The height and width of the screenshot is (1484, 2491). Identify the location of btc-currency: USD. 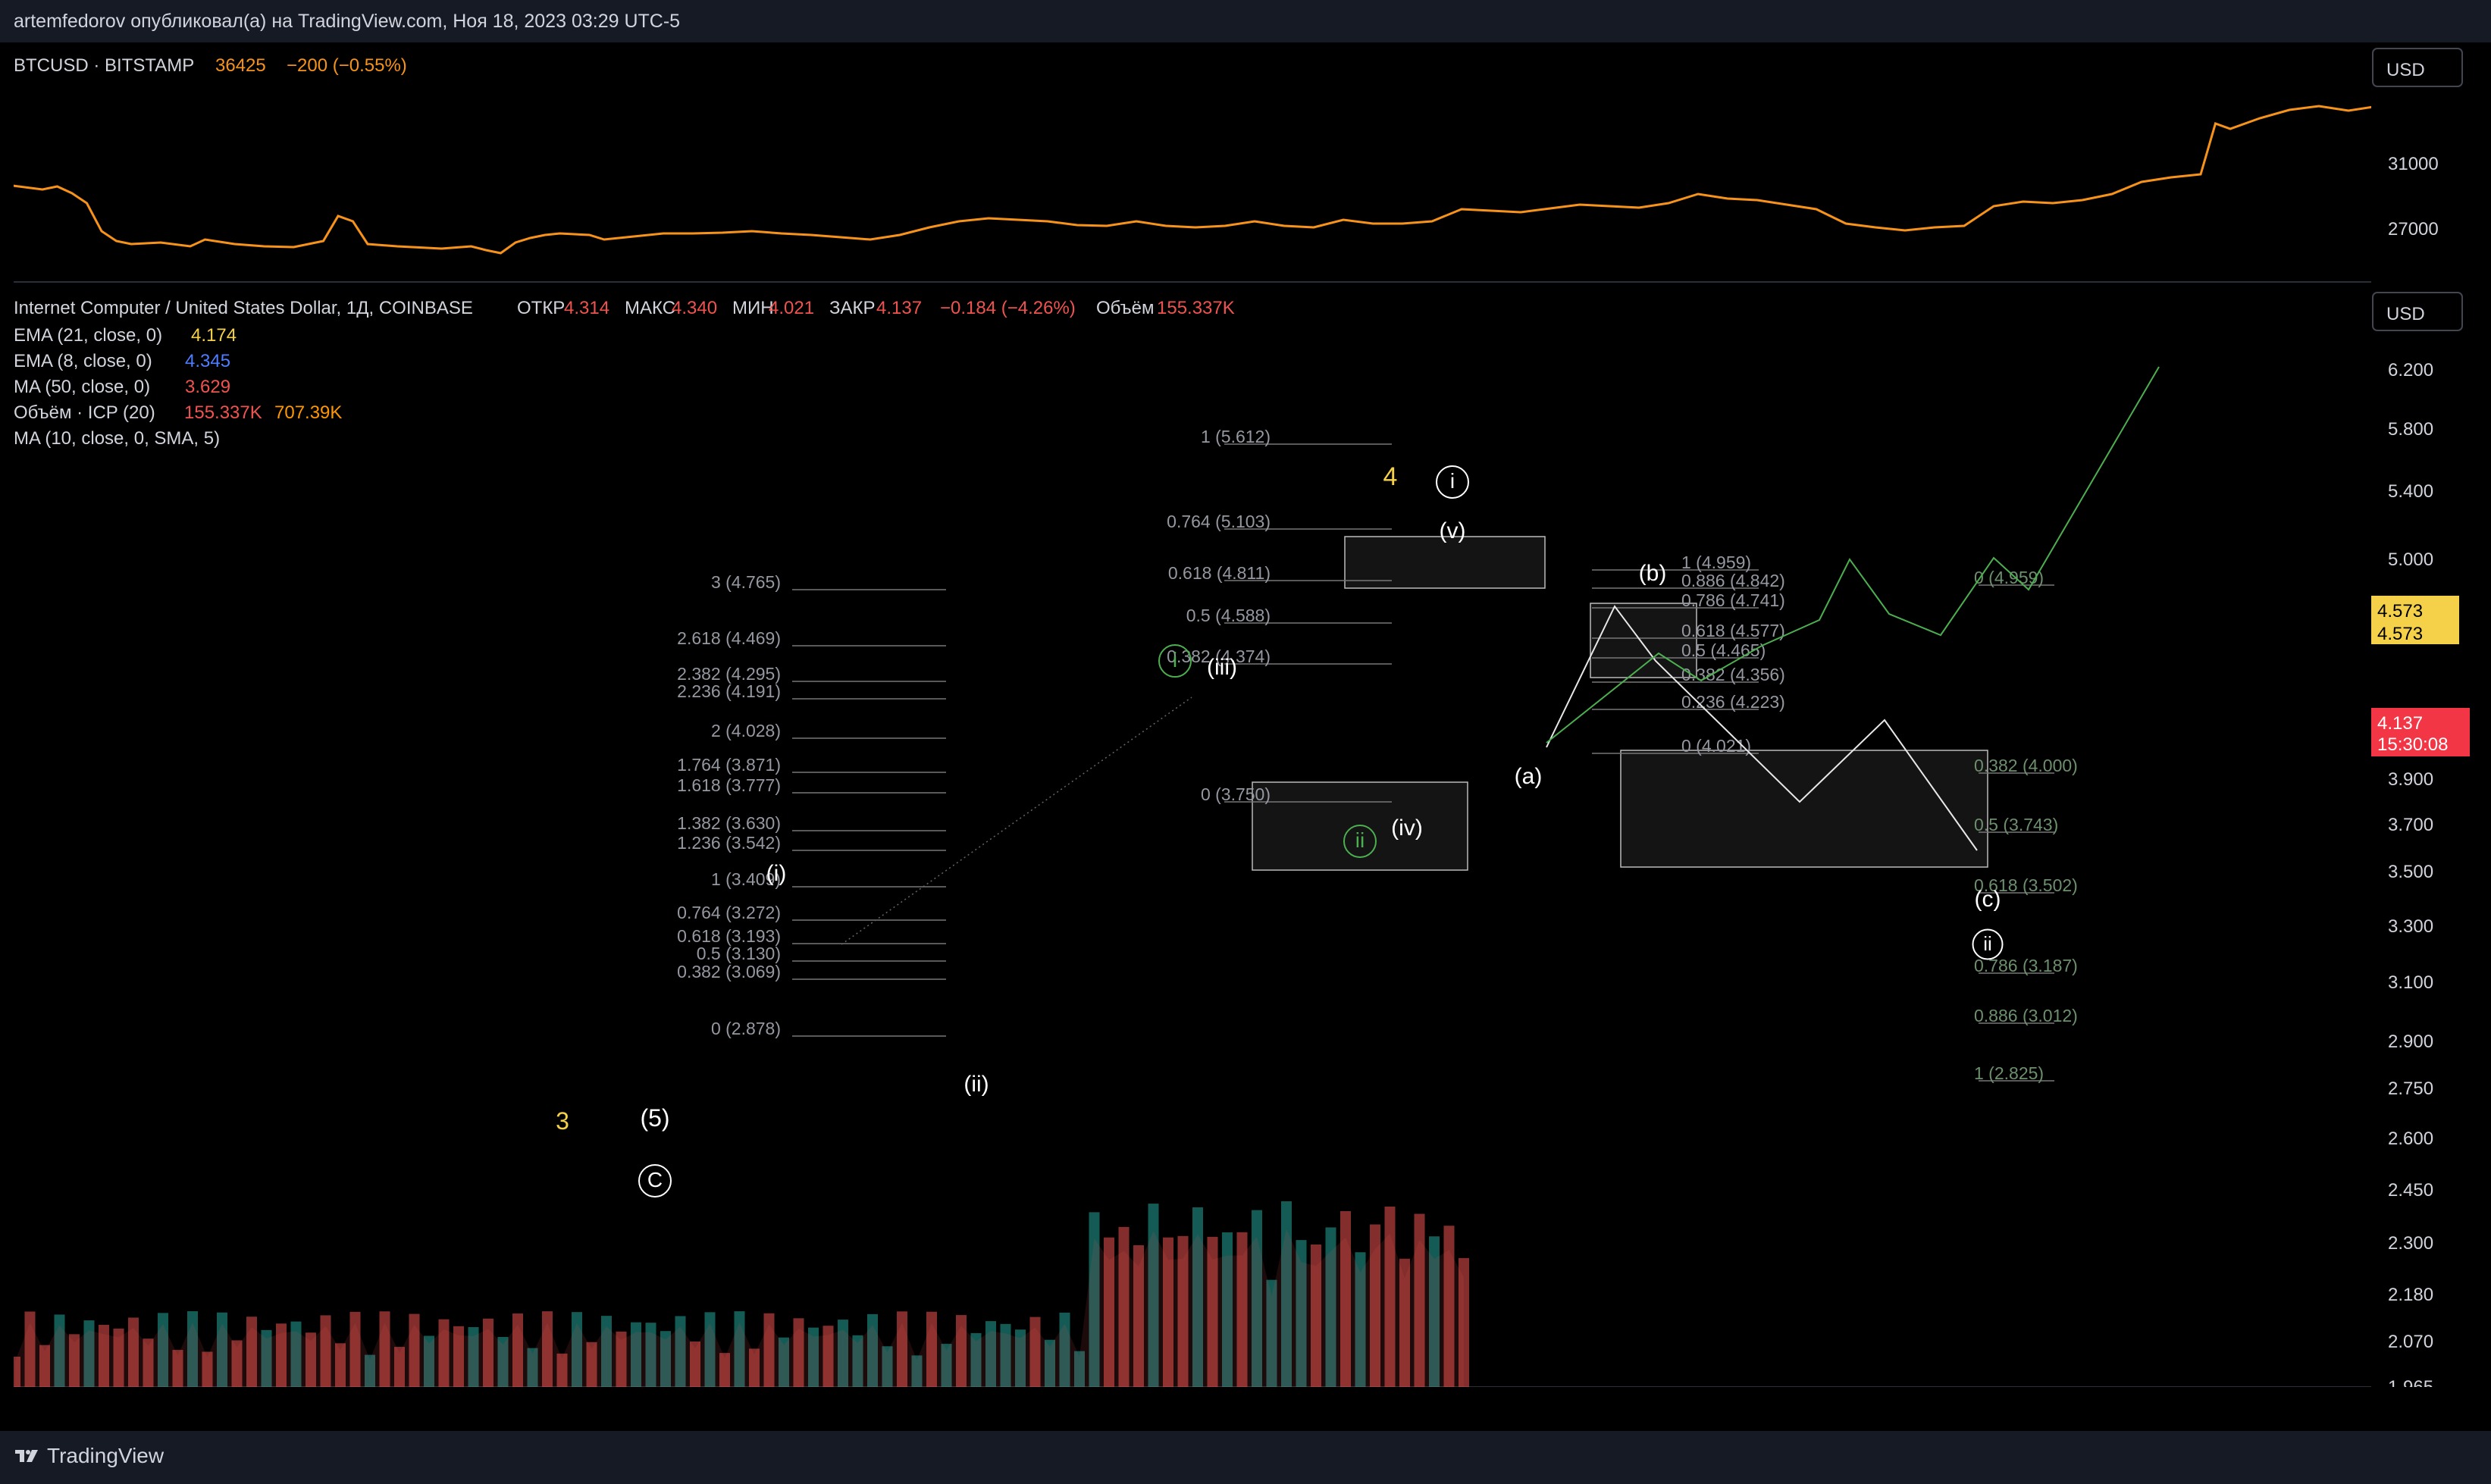
(2405, 70).